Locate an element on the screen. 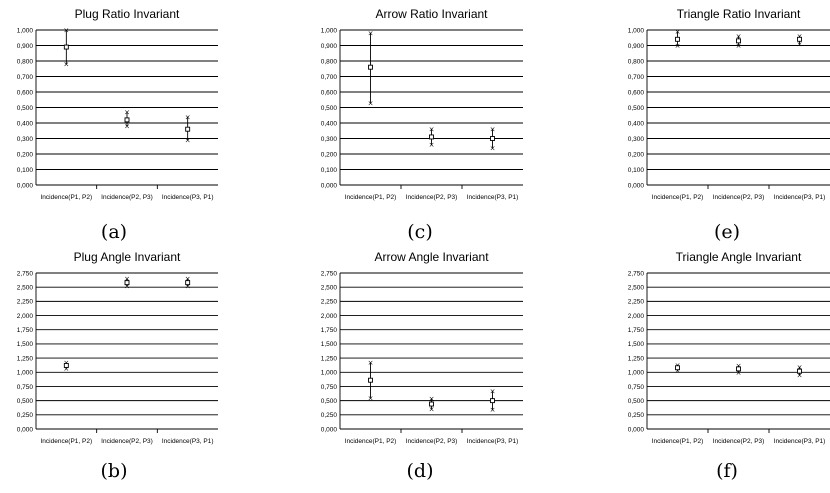  panel-caption: (c) is located at coordinates (419, 232).